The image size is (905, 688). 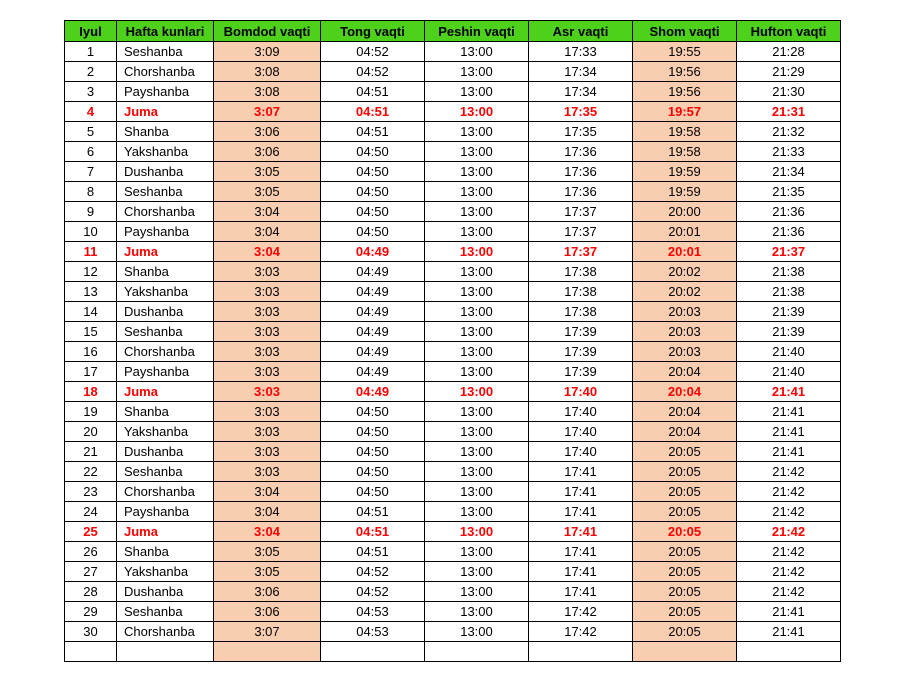 What do you see at coordinates (788, 31) in the screenshot?
I see `header-cell-hufton: Hufton vaqti` at bounding box center [788, 31].